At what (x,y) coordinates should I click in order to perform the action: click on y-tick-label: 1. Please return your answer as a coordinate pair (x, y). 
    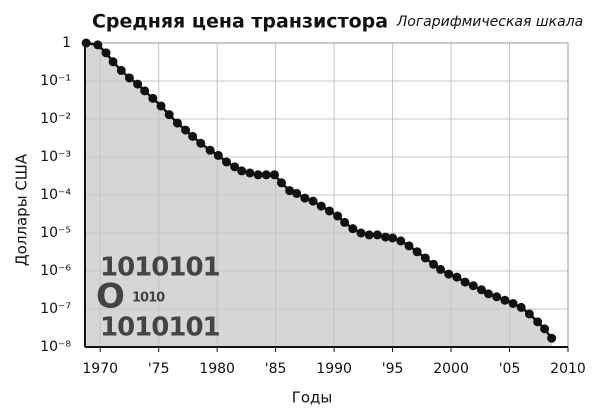
    Looking at the image, I should click on (66, 43).